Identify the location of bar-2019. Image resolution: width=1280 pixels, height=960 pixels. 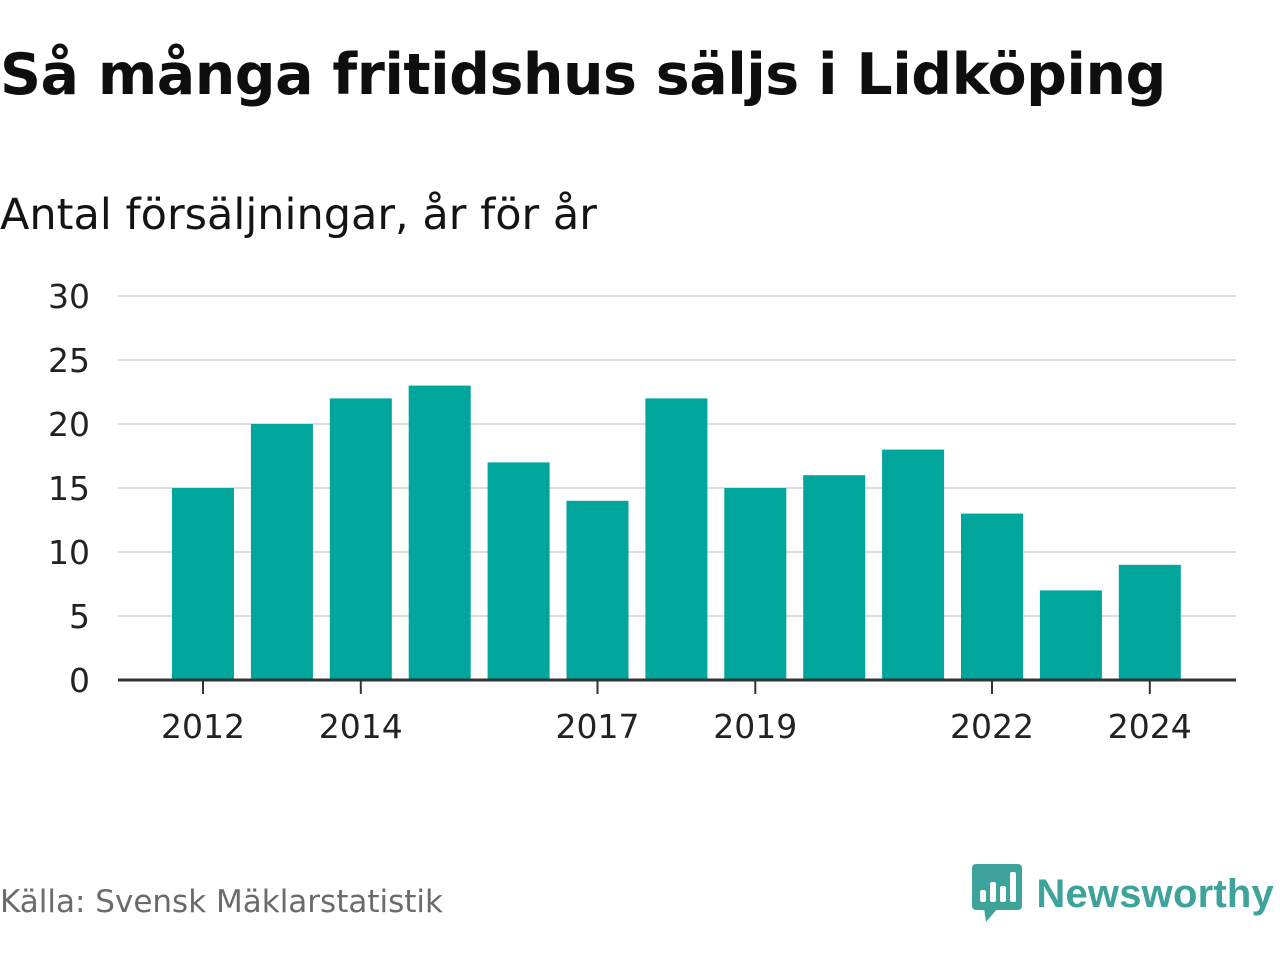
(755, 584).